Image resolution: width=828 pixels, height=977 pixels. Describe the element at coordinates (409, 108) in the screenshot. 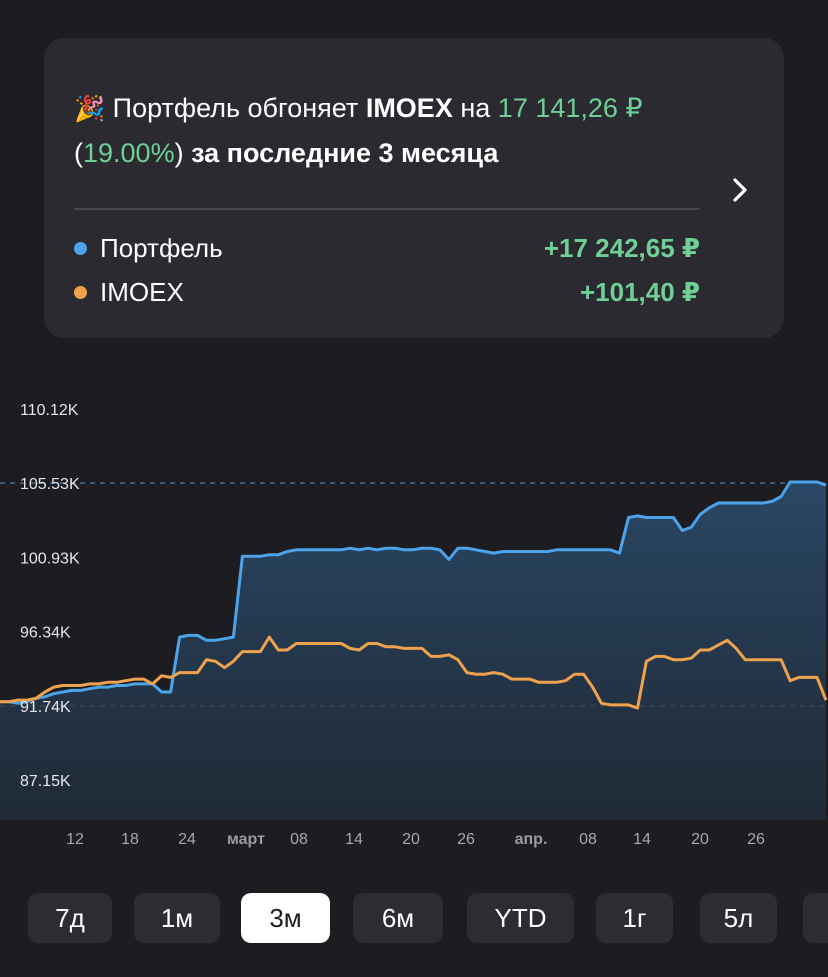

I see `headline-index: IMOEX` at that location.